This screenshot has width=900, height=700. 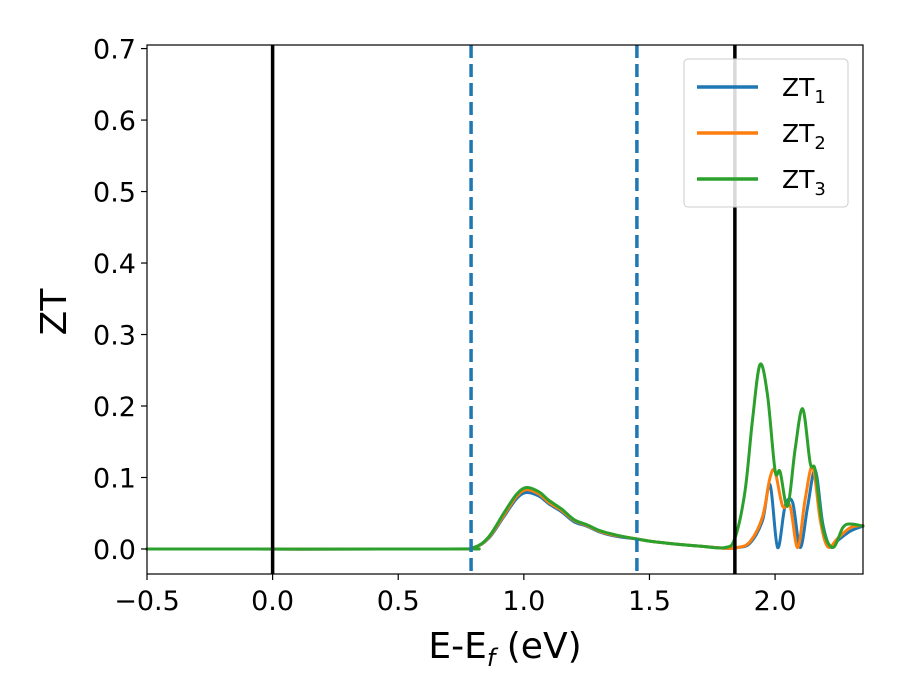 What do you see at coordinates (761, 136) in the screenshot?
I see `legend-items: ZT1 ZT2 ZT3` at bounding box center [761, 136].